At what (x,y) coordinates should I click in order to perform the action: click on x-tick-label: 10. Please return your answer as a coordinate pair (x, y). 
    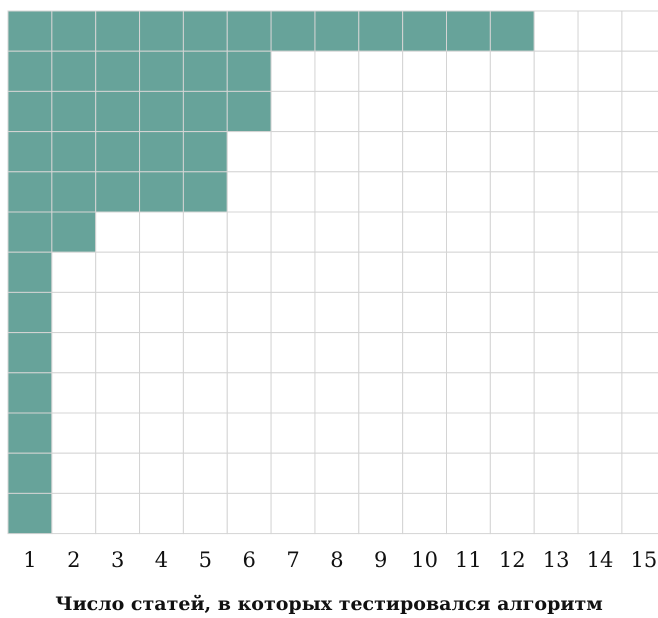
    Looking at the image, I should click on (424, 560).